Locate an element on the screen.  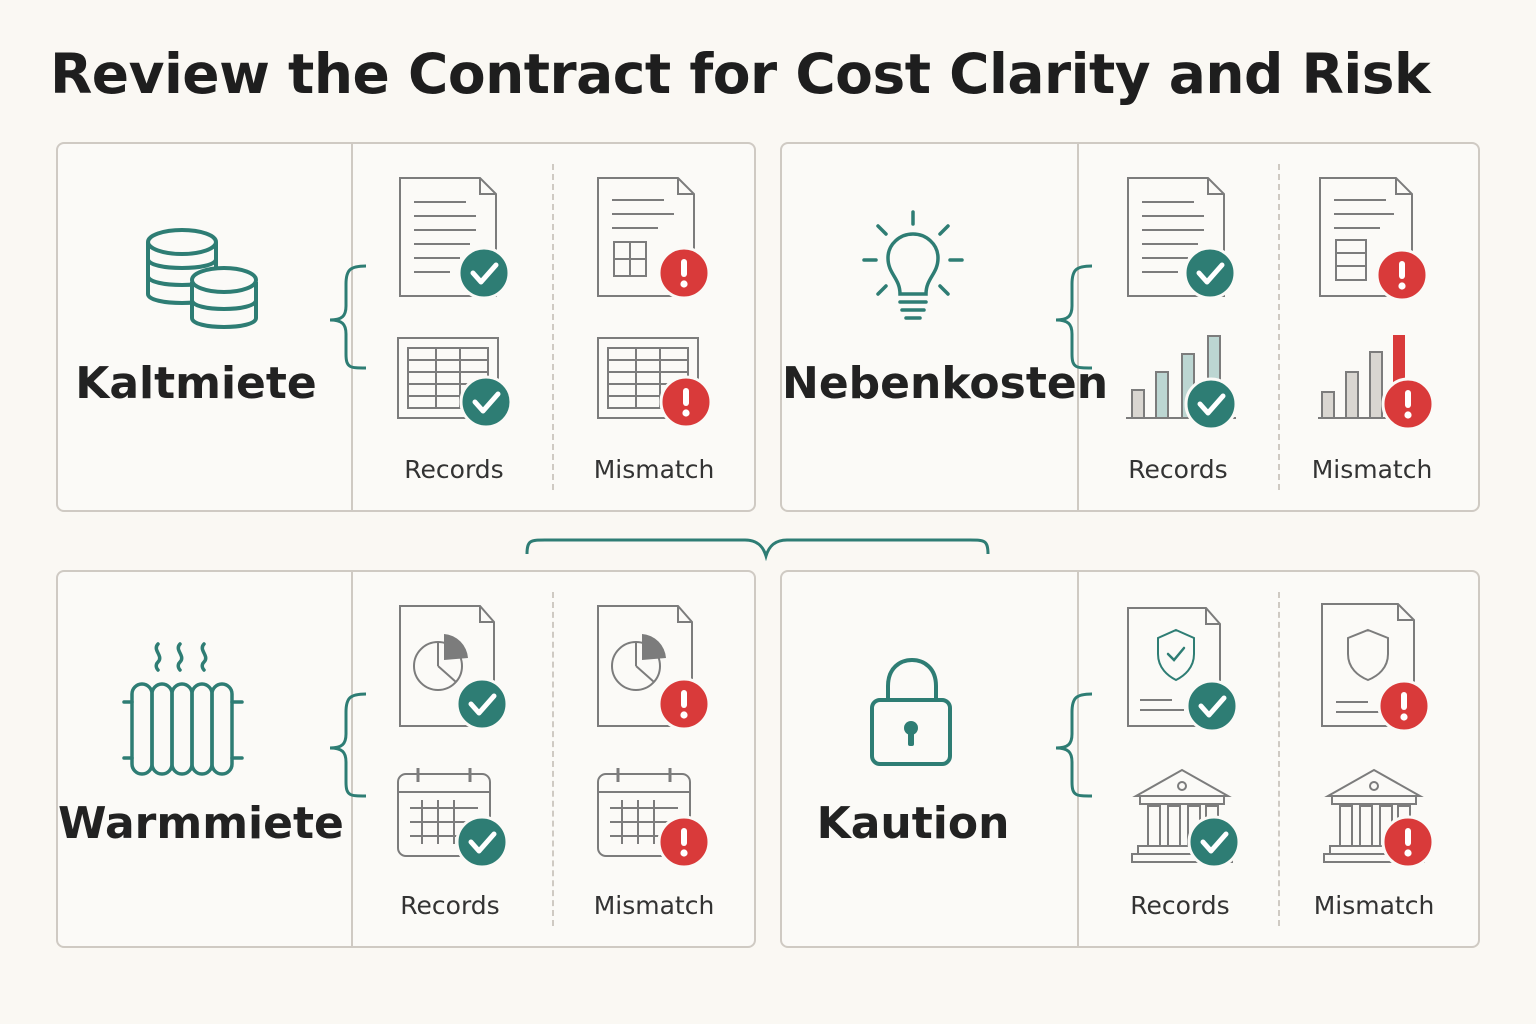
card-label: Warmmiete is located at coordinates (201, 823).